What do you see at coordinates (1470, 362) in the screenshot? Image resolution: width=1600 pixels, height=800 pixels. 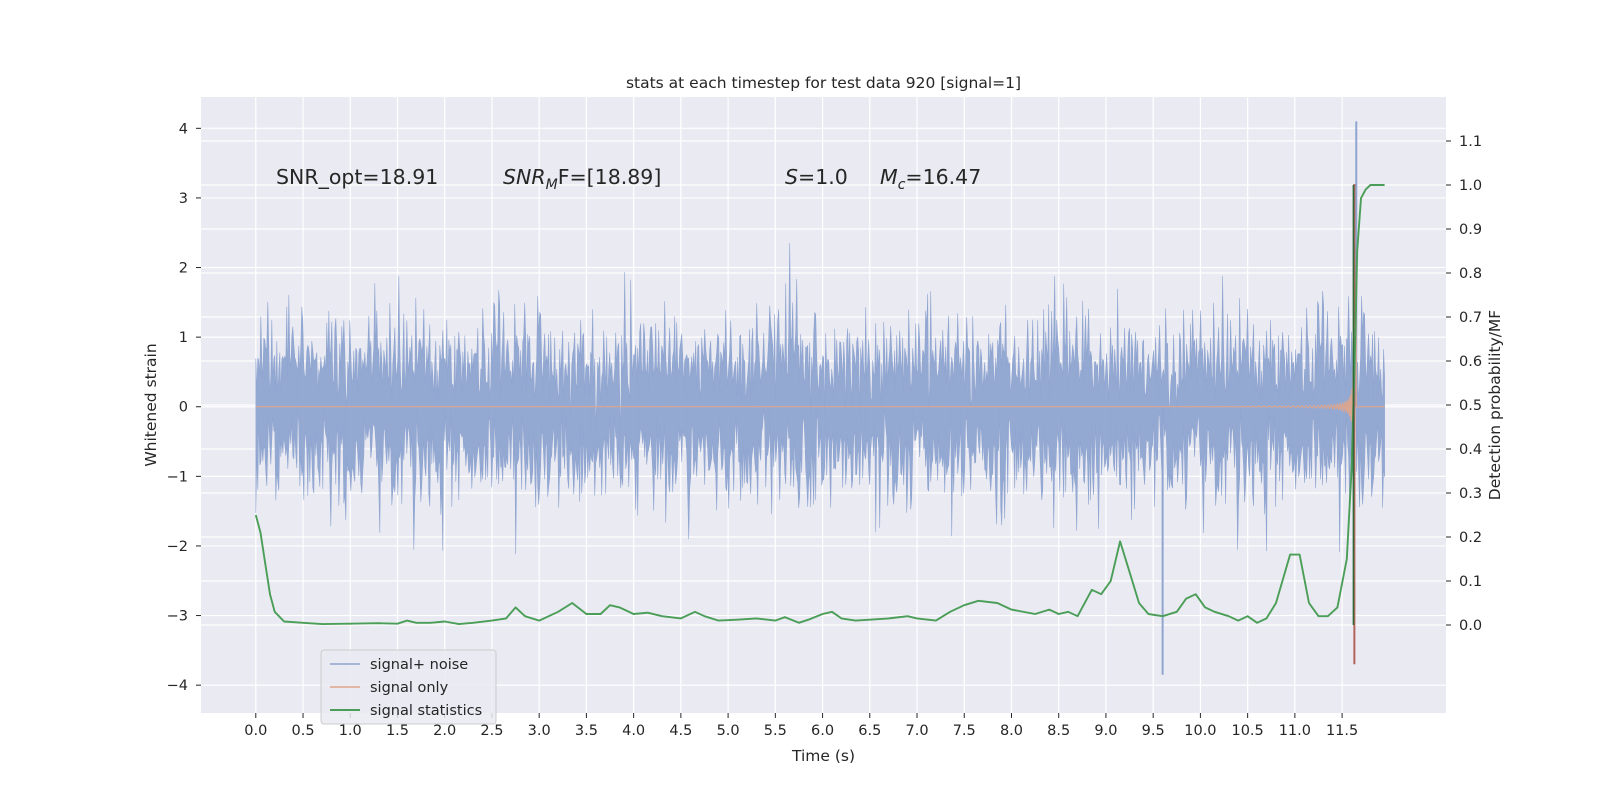 I see `y-right-tick-label: 0.6` at bounding box center [1470, 362].